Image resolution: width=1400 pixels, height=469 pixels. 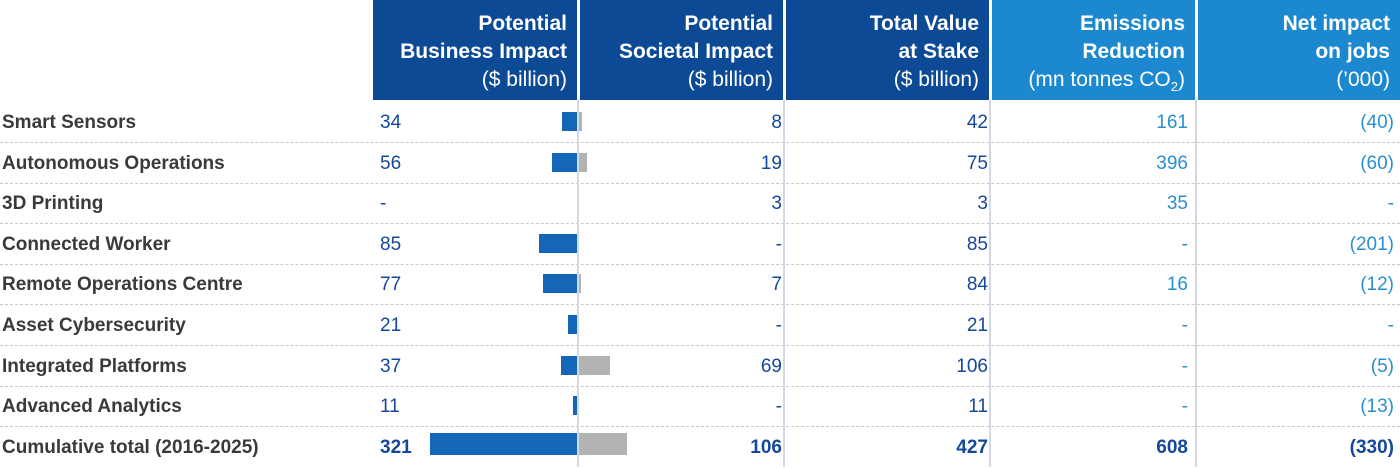 I want to click on emissions-value: 35, so click(x=1177, y=204).